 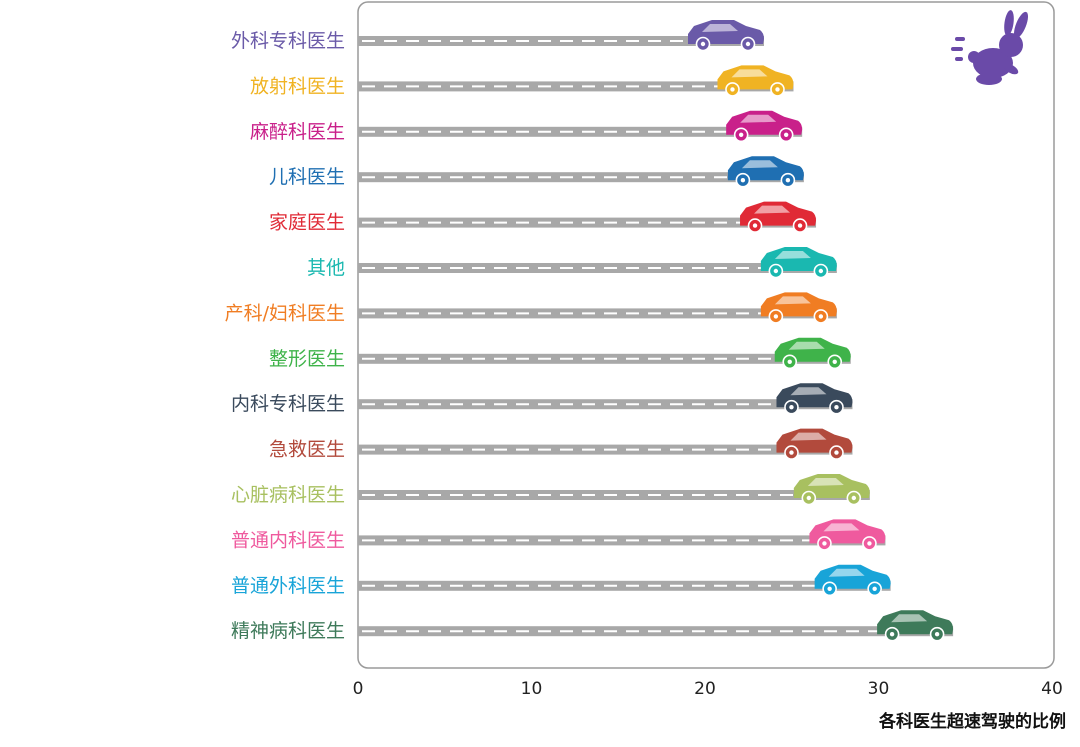 What do you see at coordinates (879, 689) in the screenshot?
I see `tick-label: 30` at bounding box center [879, 689].